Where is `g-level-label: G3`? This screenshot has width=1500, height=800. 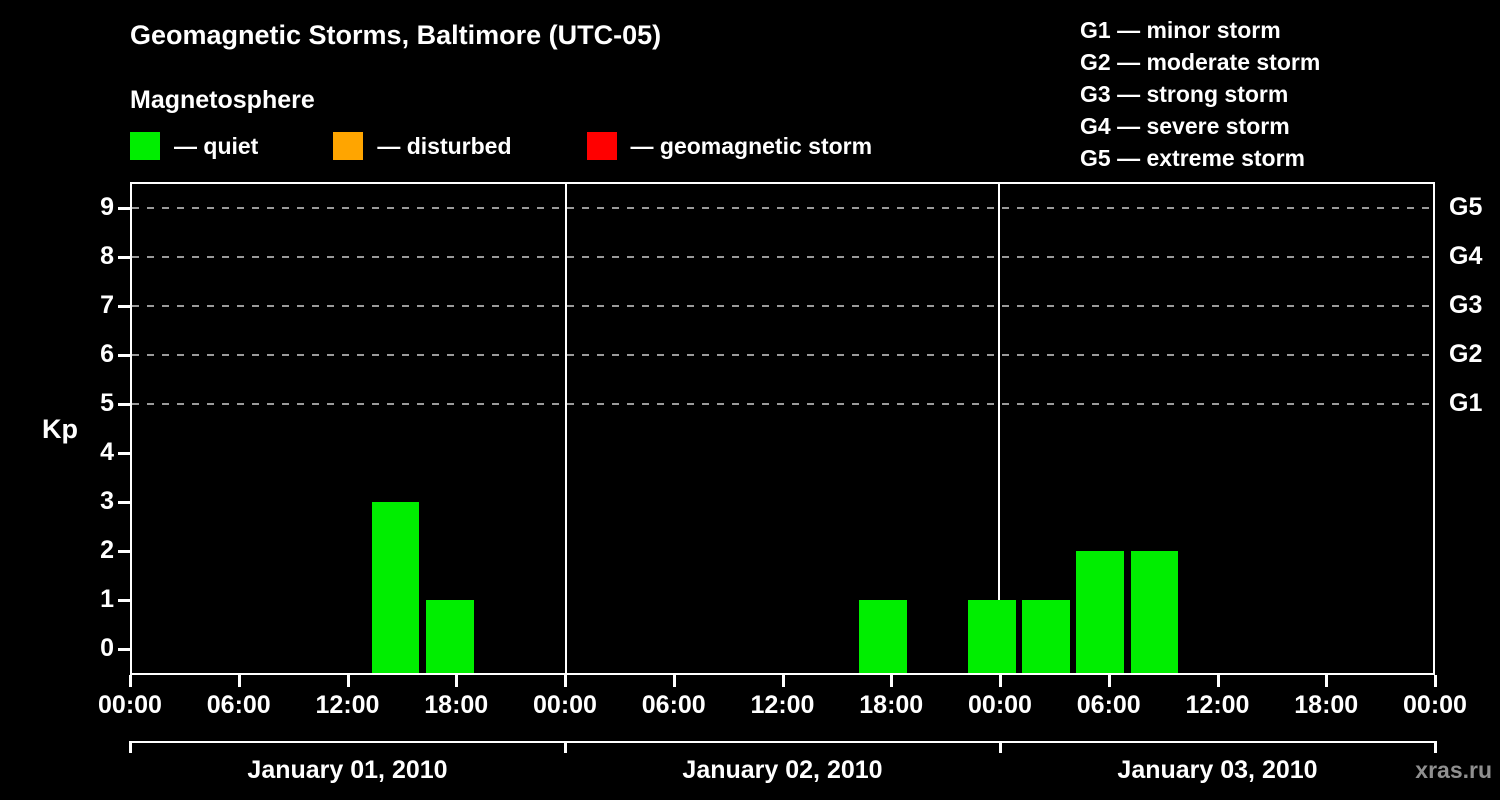
g-level-label: G3 is located at coordinates (1466, 305).